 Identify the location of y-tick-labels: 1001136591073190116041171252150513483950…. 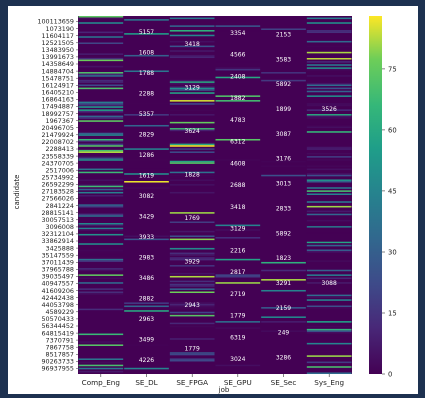
(57, 195).